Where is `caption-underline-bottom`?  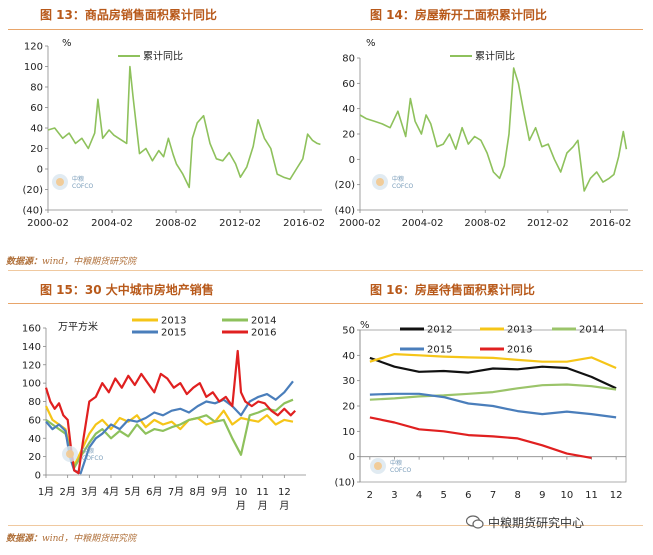
caption-underline-bottom is located at coordinates (325, 303).